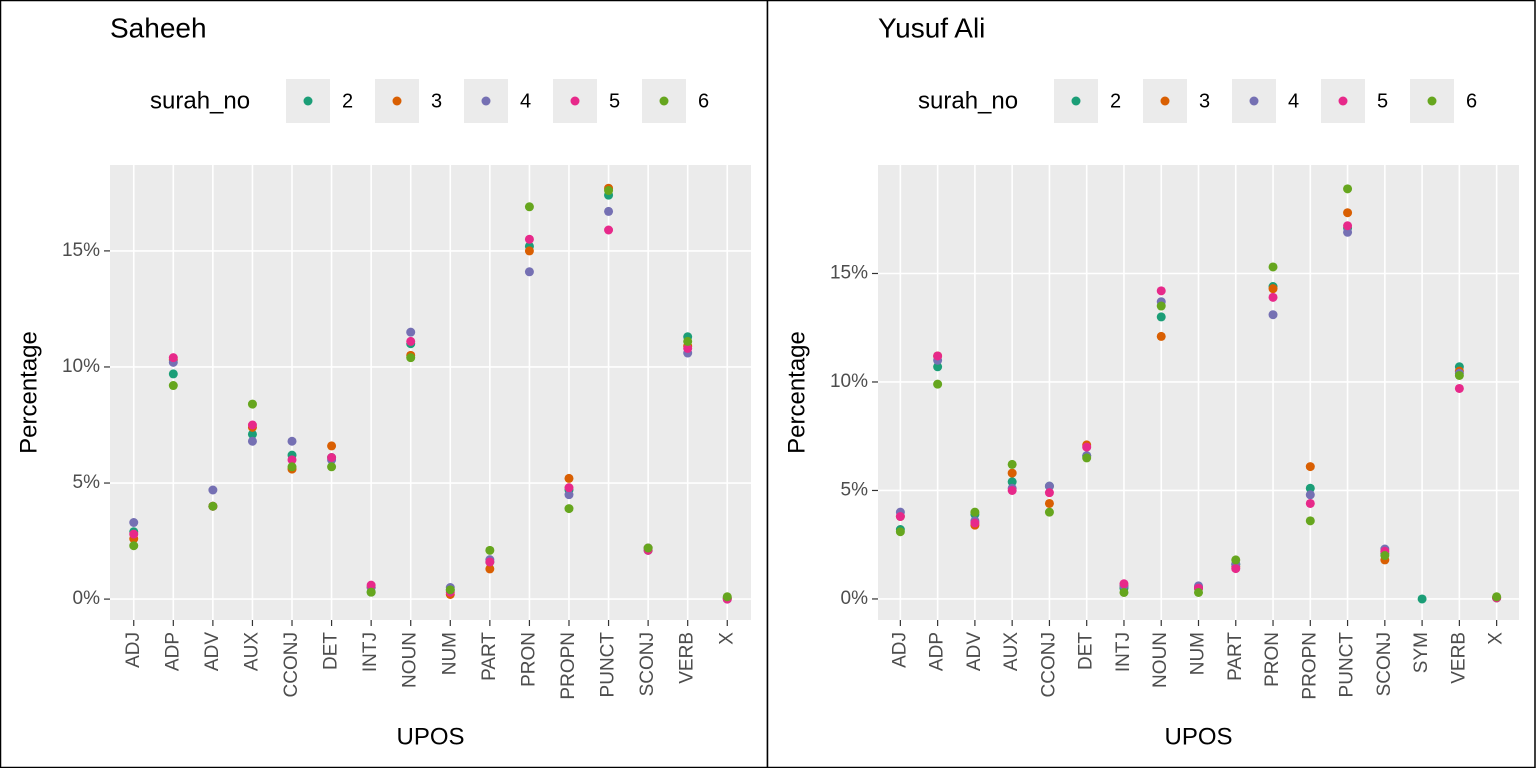 The image size is (1536, 768). Describe the element at coordinates (331, 651) in the screenshot. I see `x-tick-label: DET` at that location.